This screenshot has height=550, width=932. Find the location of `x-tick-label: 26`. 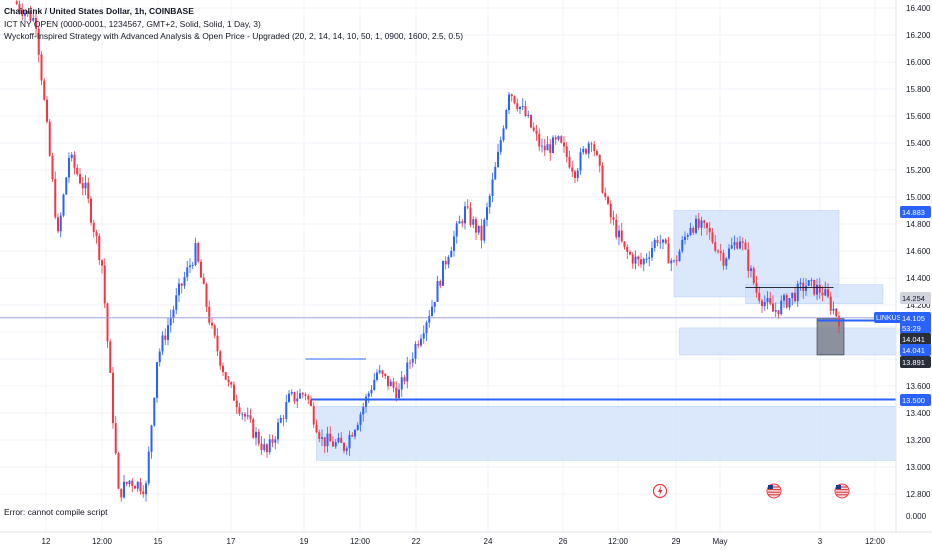

x-tick-label: 26 is located at coordinates (563, 541).